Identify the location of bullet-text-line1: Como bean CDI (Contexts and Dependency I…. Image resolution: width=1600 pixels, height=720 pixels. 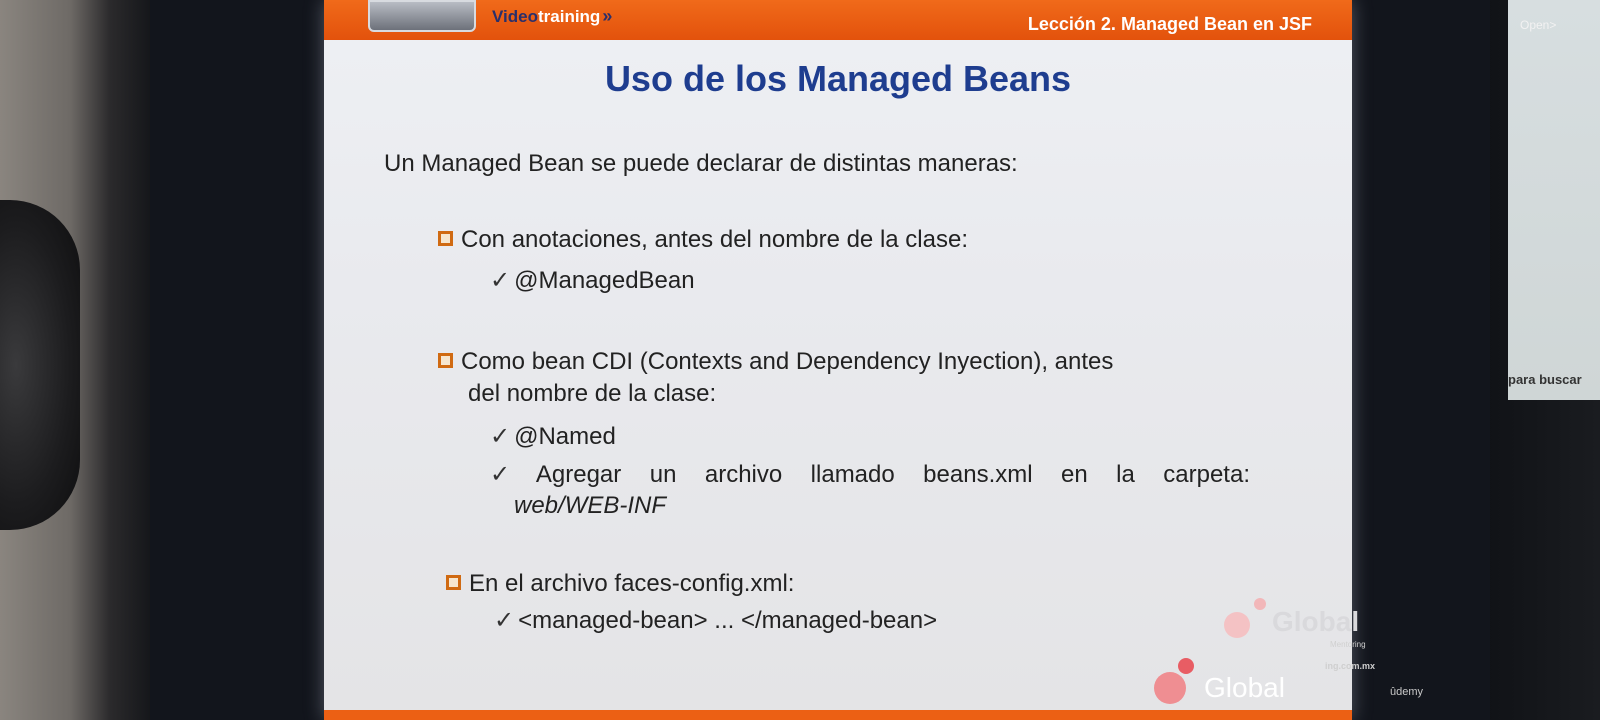
(787, 361).